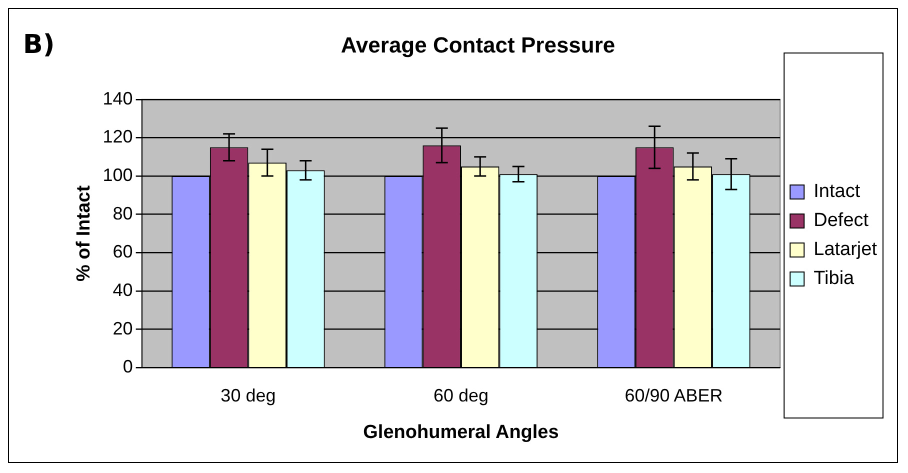  I want to click on chart-title: Average Contact Pressure, so click(478, 45).